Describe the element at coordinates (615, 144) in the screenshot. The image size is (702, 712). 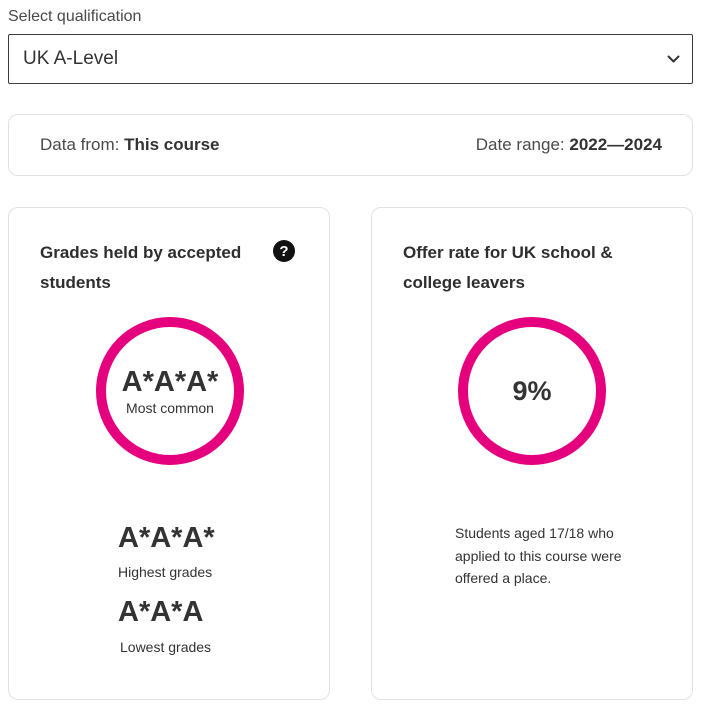
I see `date-range-value: 2022—2024` at that location.